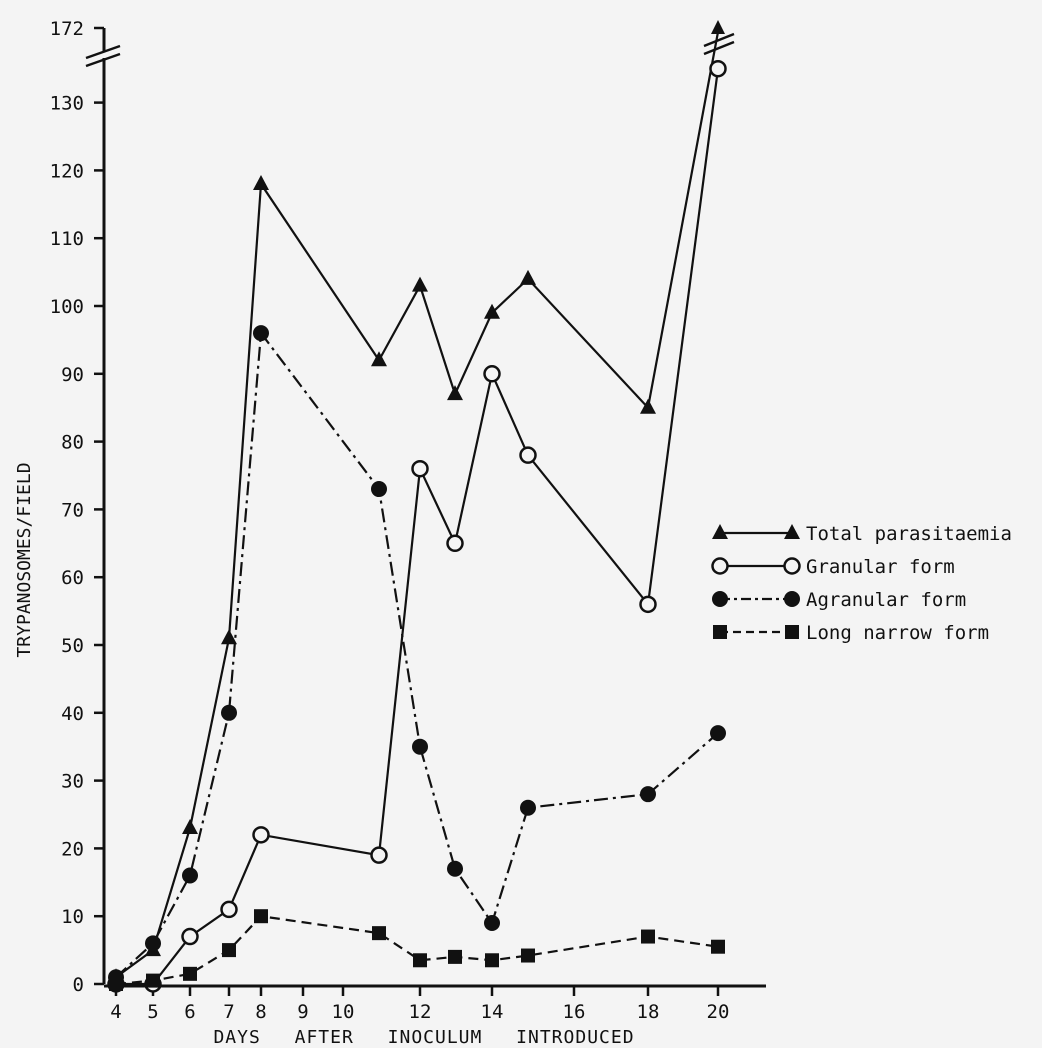 Image resolution: width=1042 pixels, height=1048 pixels. I want to click on x-tick-label: 18, so click(648, 1012).